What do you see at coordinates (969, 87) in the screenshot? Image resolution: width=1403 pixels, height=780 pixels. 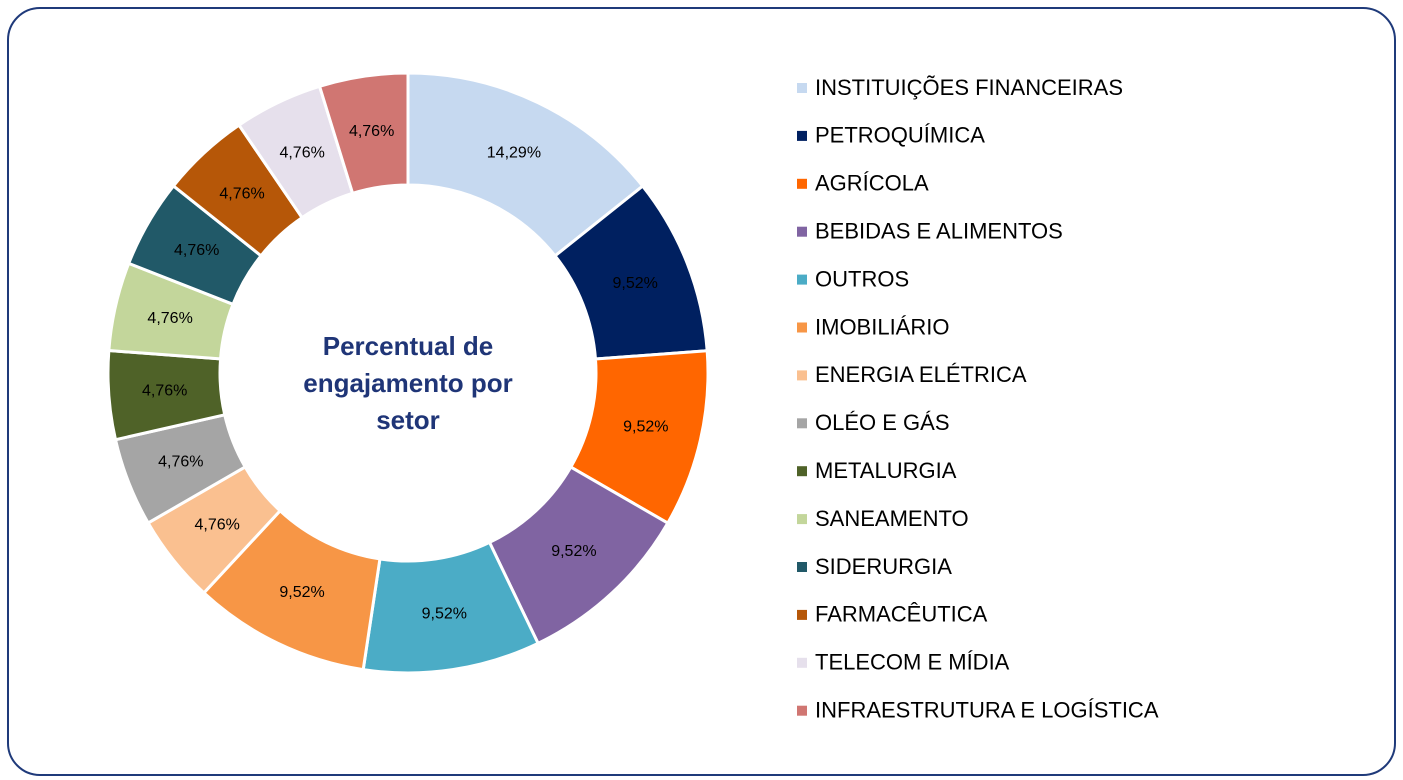 I see `legend-label: INSTITUIÇÕES FINANCEIRAS` at bounding box center [969, 87].